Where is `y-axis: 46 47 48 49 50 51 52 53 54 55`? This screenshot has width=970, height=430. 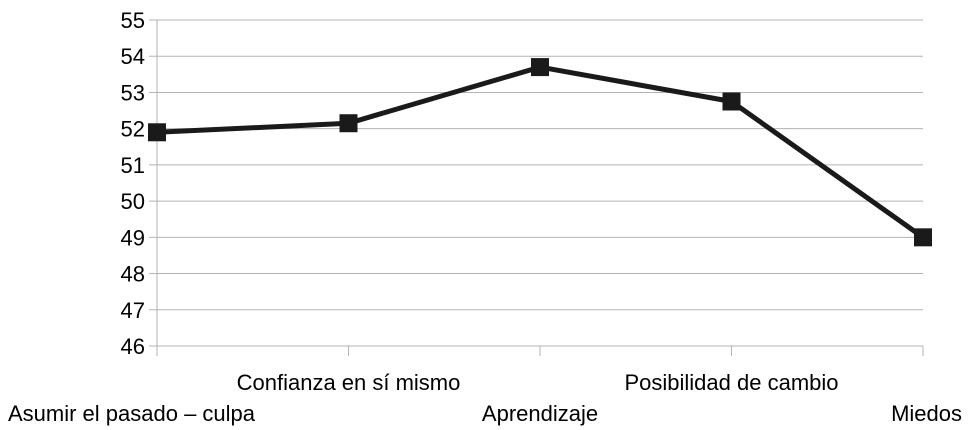
y-axis: 46 47 48 49 50 51 52 53 54 55 is located at coordinates (139, 183).